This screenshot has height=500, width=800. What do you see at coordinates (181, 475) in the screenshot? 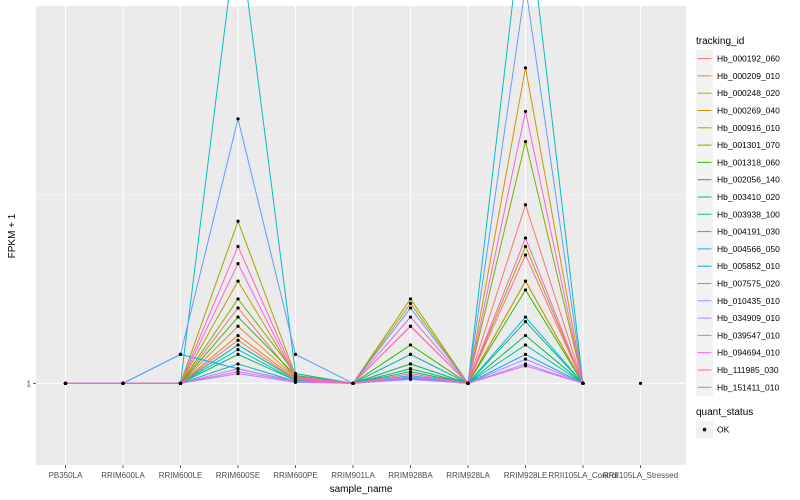
I see `x-tick-label: RRIM600LE` at bounding box center [181, 475].